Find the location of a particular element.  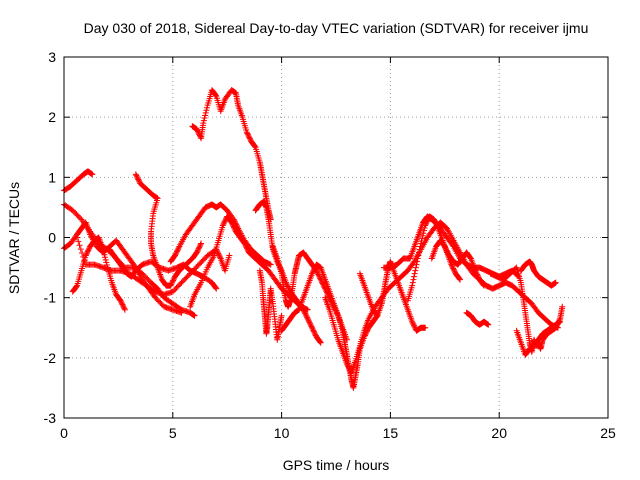

x-axis-label: GPS time / hours is located at coordinates (336, 465).